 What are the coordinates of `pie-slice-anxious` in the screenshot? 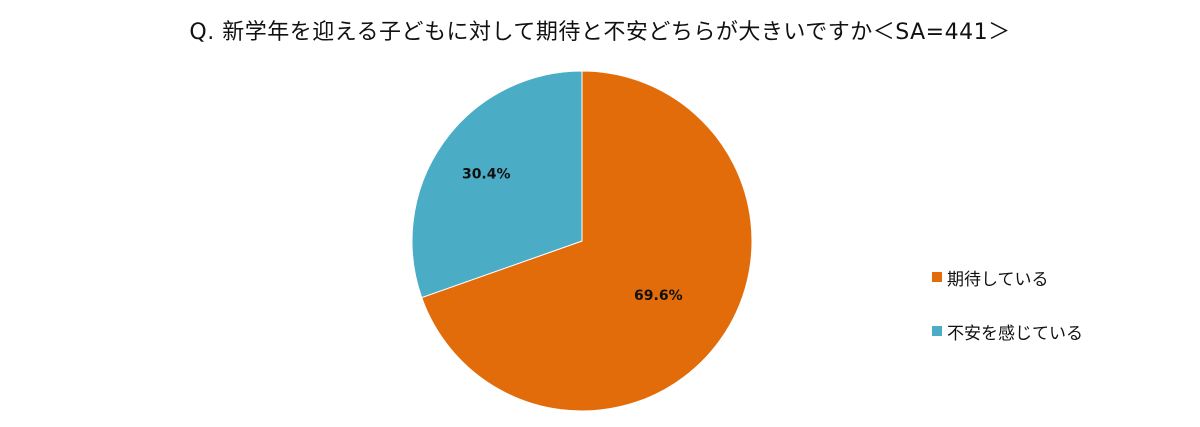 It's located at (497, 184).